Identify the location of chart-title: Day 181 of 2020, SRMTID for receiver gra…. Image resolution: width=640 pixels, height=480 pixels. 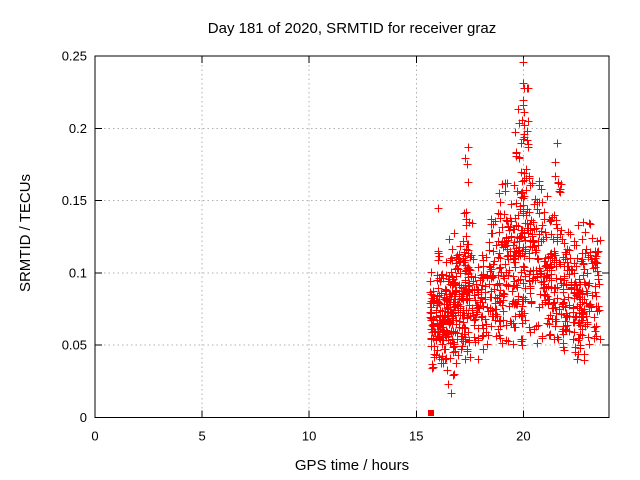
(352, 28).